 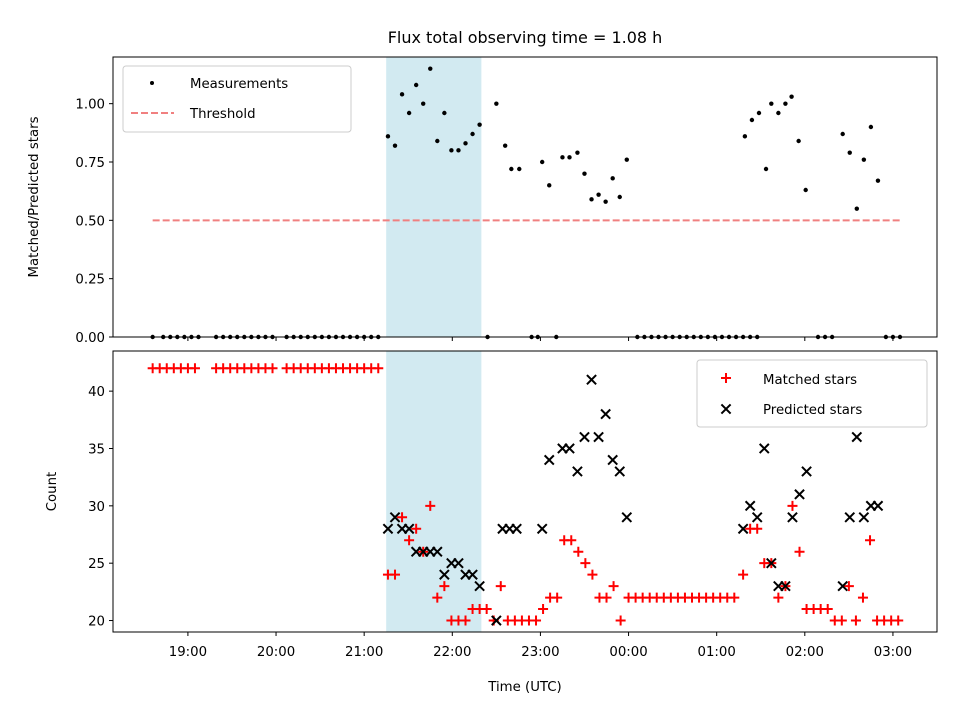 What do you see at coordinates (364, 652) in the screenshot?
I see `x-tick-label: 21:00` at bounding box center [364, 652].